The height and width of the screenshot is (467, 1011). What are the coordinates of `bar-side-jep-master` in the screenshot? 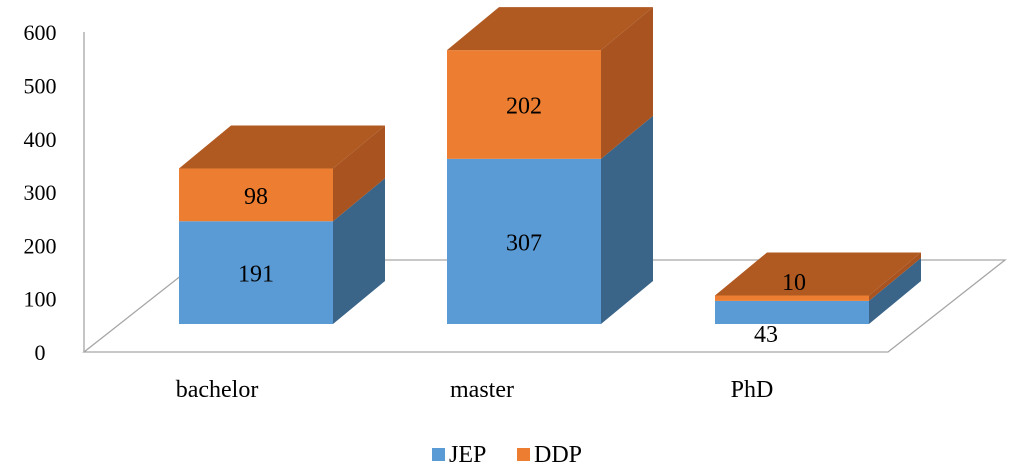 It's located at (627, 219).